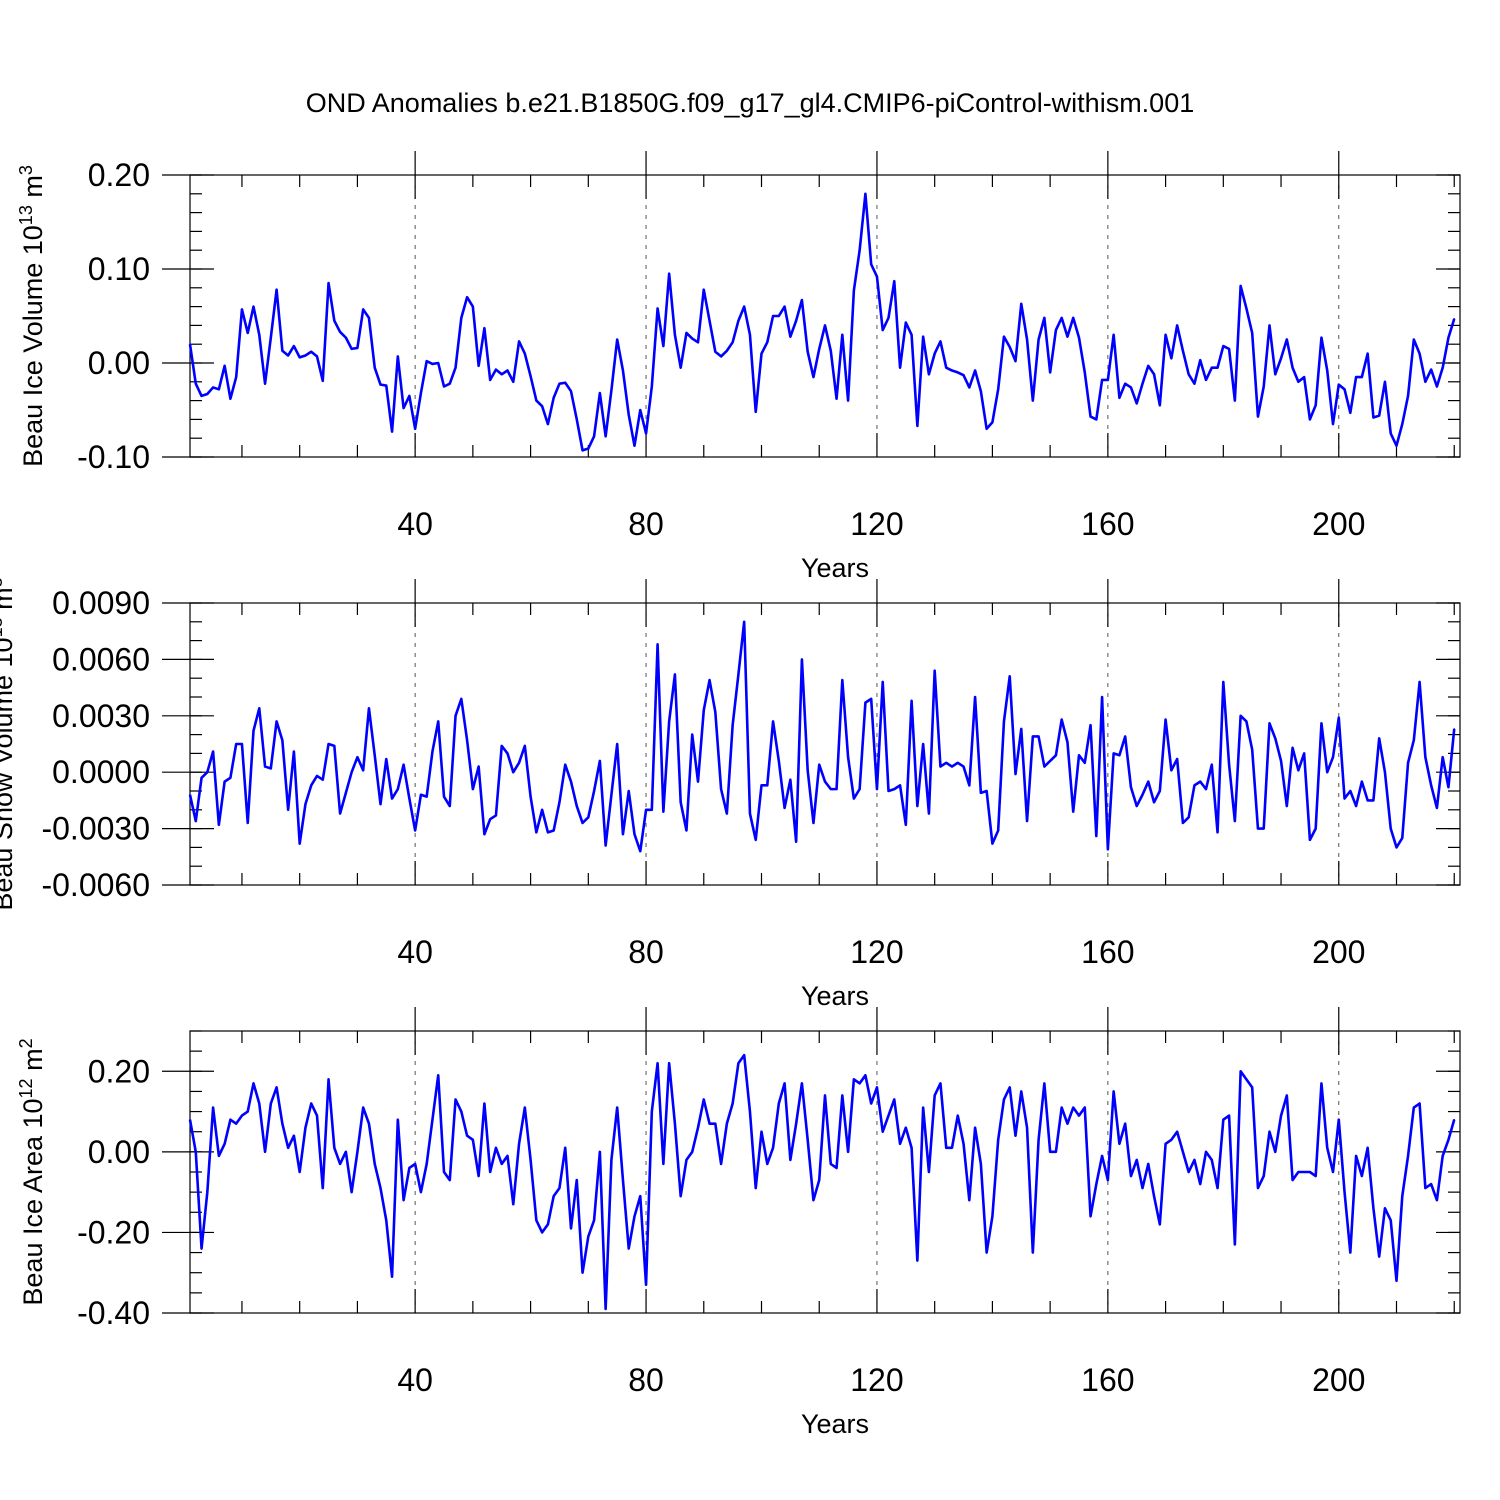  I want to click on series-points, so click(822, 1182).